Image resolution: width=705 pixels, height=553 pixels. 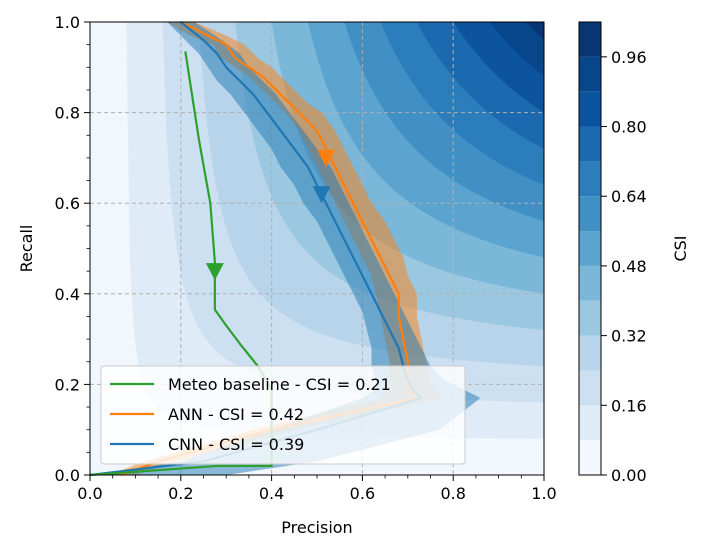 I want to click on x-tick-label-1: 0.2, so click(x=180, y=493).